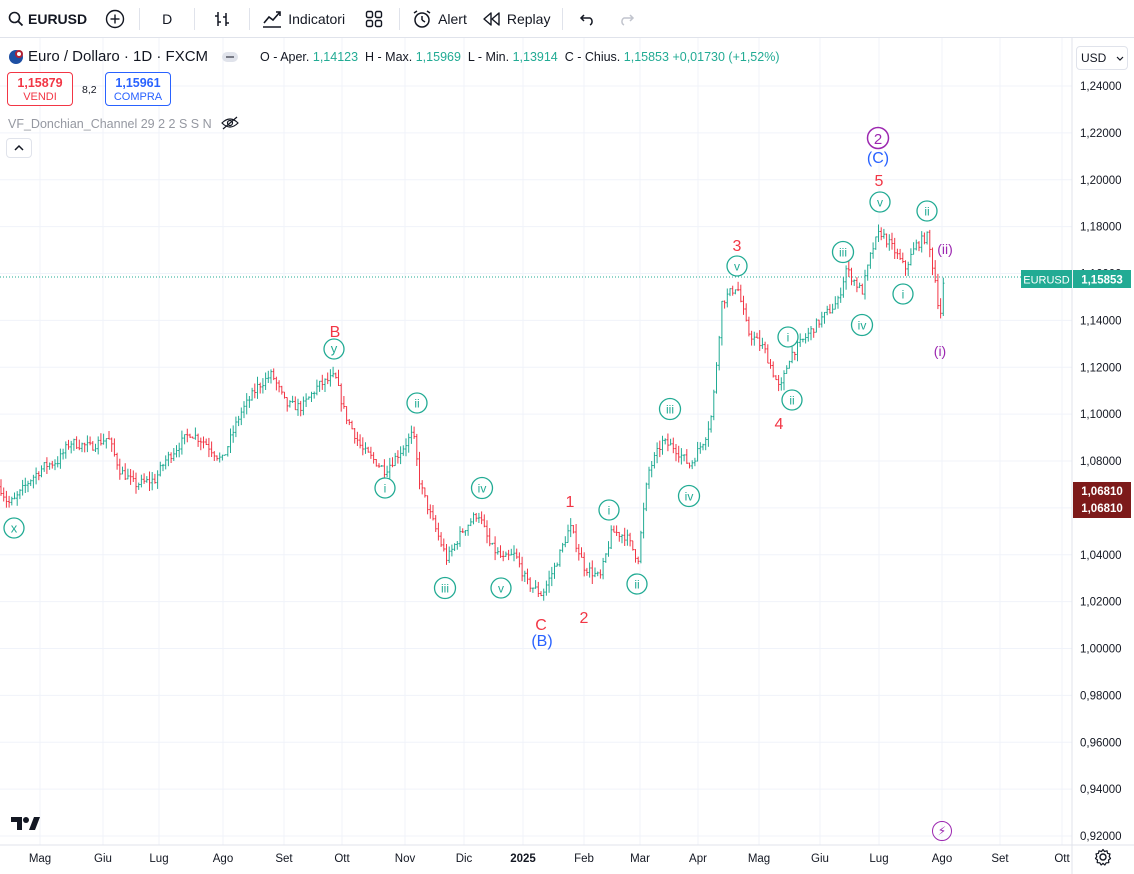 The image size is (1134, 874). I want to click on symbol-search: EURUSD, so click(47, 19).